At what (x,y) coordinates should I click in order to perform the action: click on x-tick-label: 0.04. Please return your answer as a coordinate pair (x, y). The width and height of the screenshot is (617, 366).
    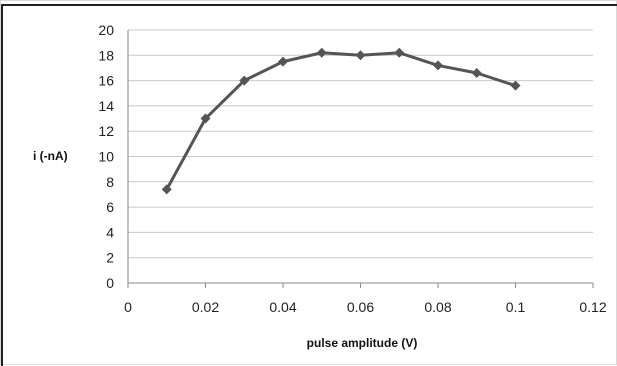
    Looking at the image, I should click on (282, 307).